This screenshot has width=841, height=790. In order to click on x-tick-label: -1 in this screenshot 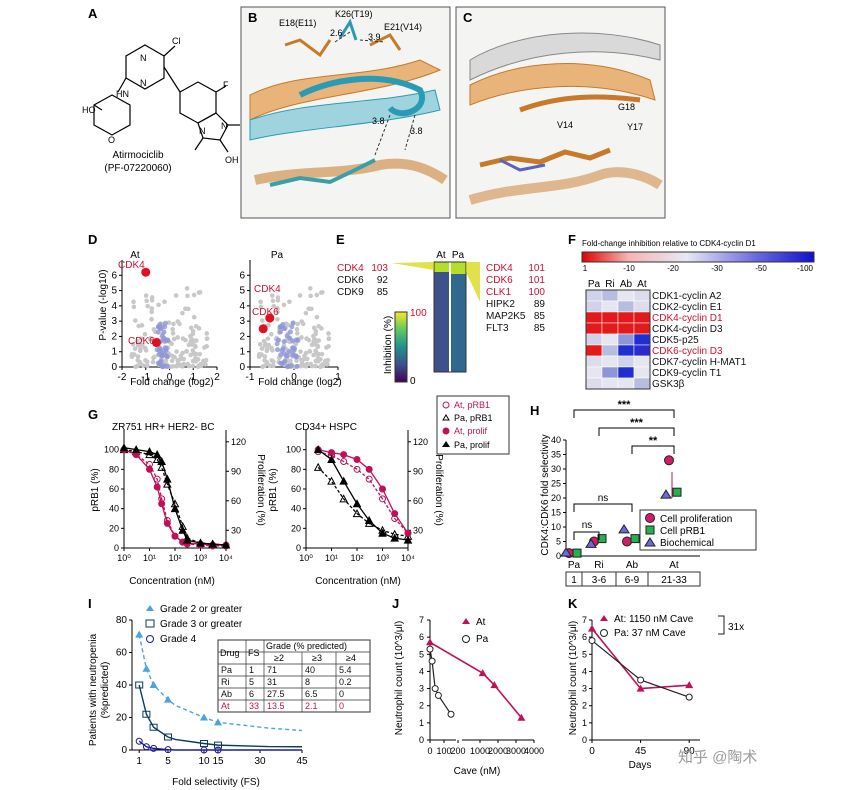, I will do `click(250, 377)`.